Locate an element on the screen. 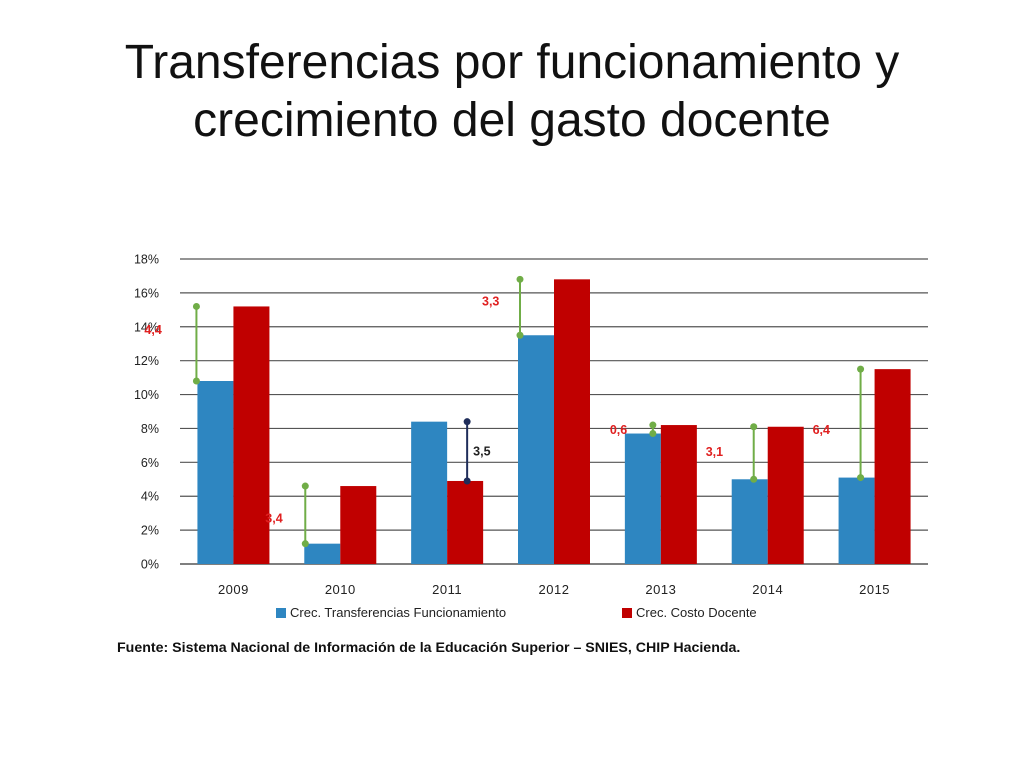  bar-costo-docente-2013 is located at coordinates (678, 494).